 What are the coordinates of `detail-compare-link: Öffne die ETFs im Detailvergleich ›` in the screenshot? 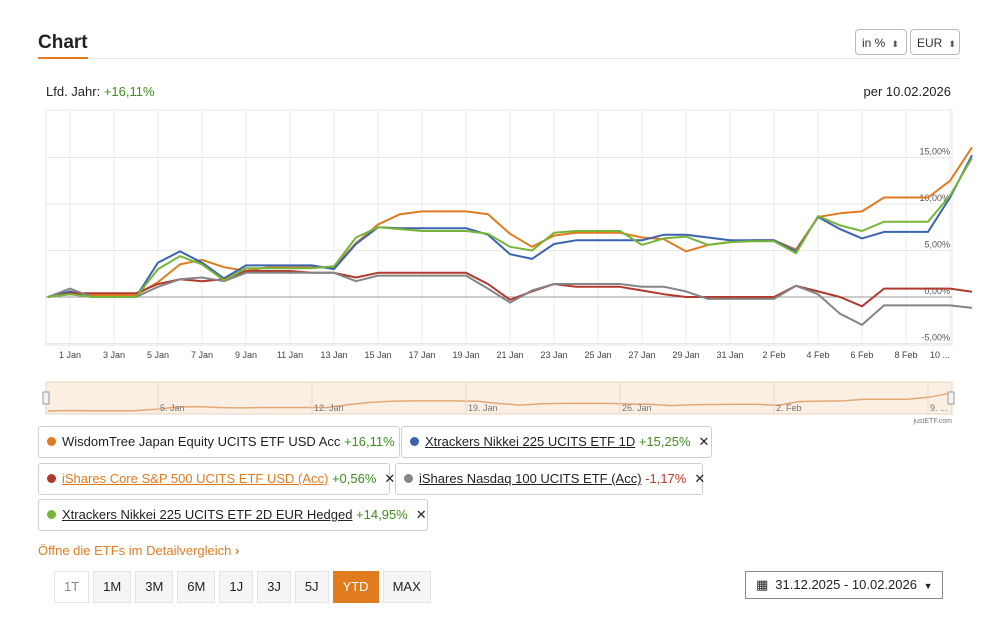 It's located at (138, 550).